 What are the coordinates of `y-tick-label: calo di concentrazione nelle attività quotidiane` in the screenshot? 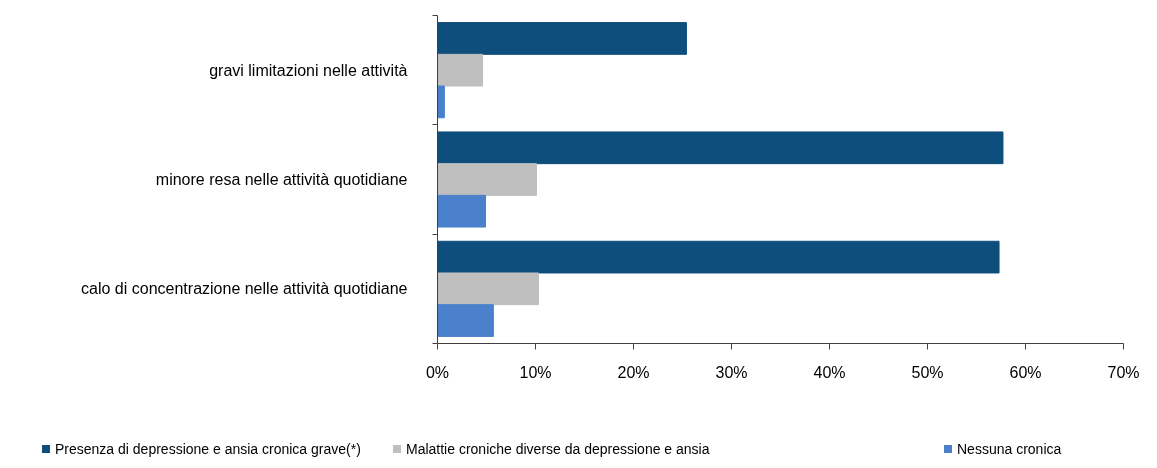 It's located at (244, 289).